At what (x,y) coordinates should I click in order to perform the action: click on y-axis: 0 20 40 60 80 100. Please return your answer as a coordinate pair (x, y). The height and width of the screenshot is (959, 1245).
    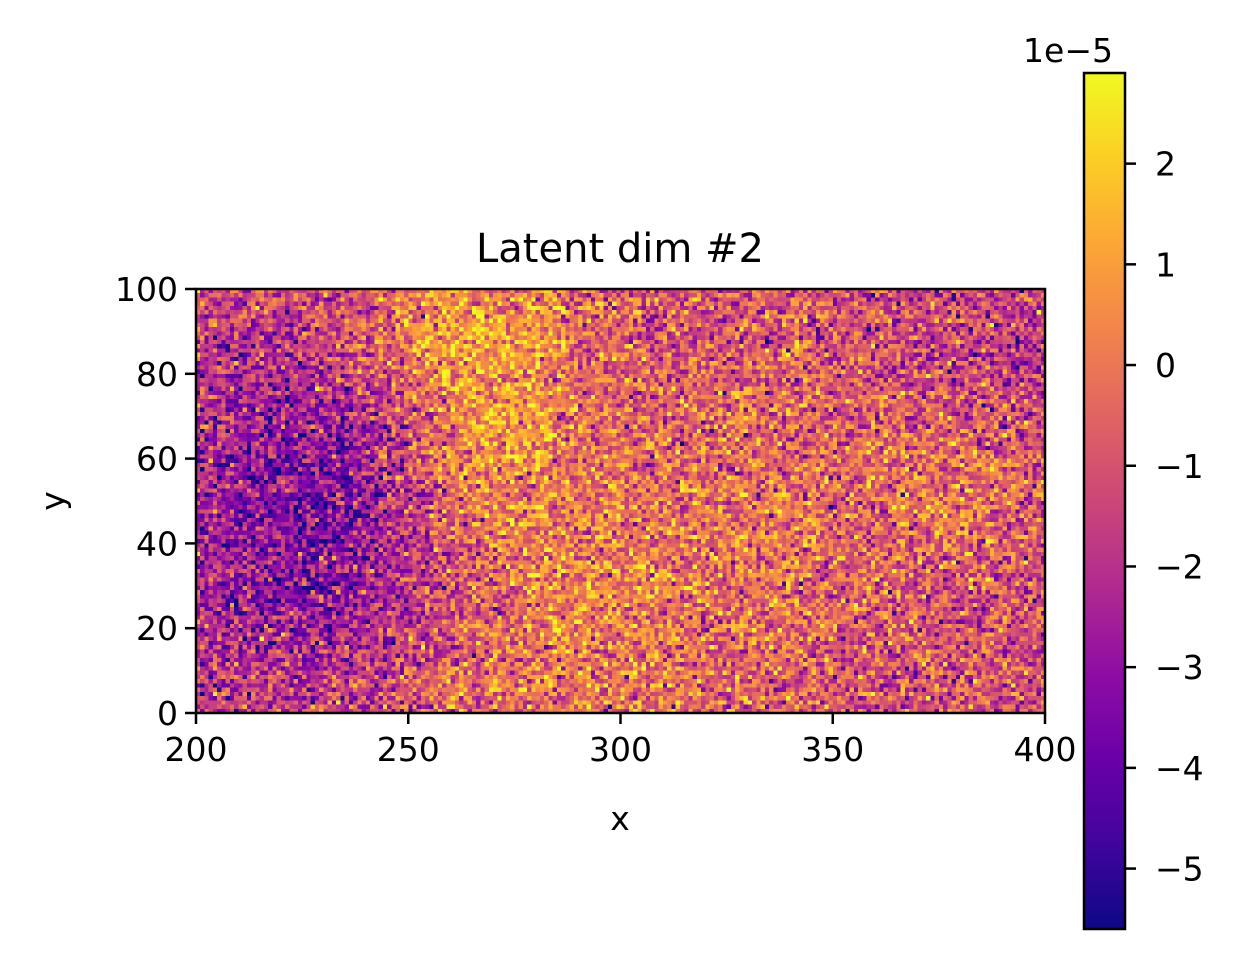
    Looking at the image, I should click on (155, 501).